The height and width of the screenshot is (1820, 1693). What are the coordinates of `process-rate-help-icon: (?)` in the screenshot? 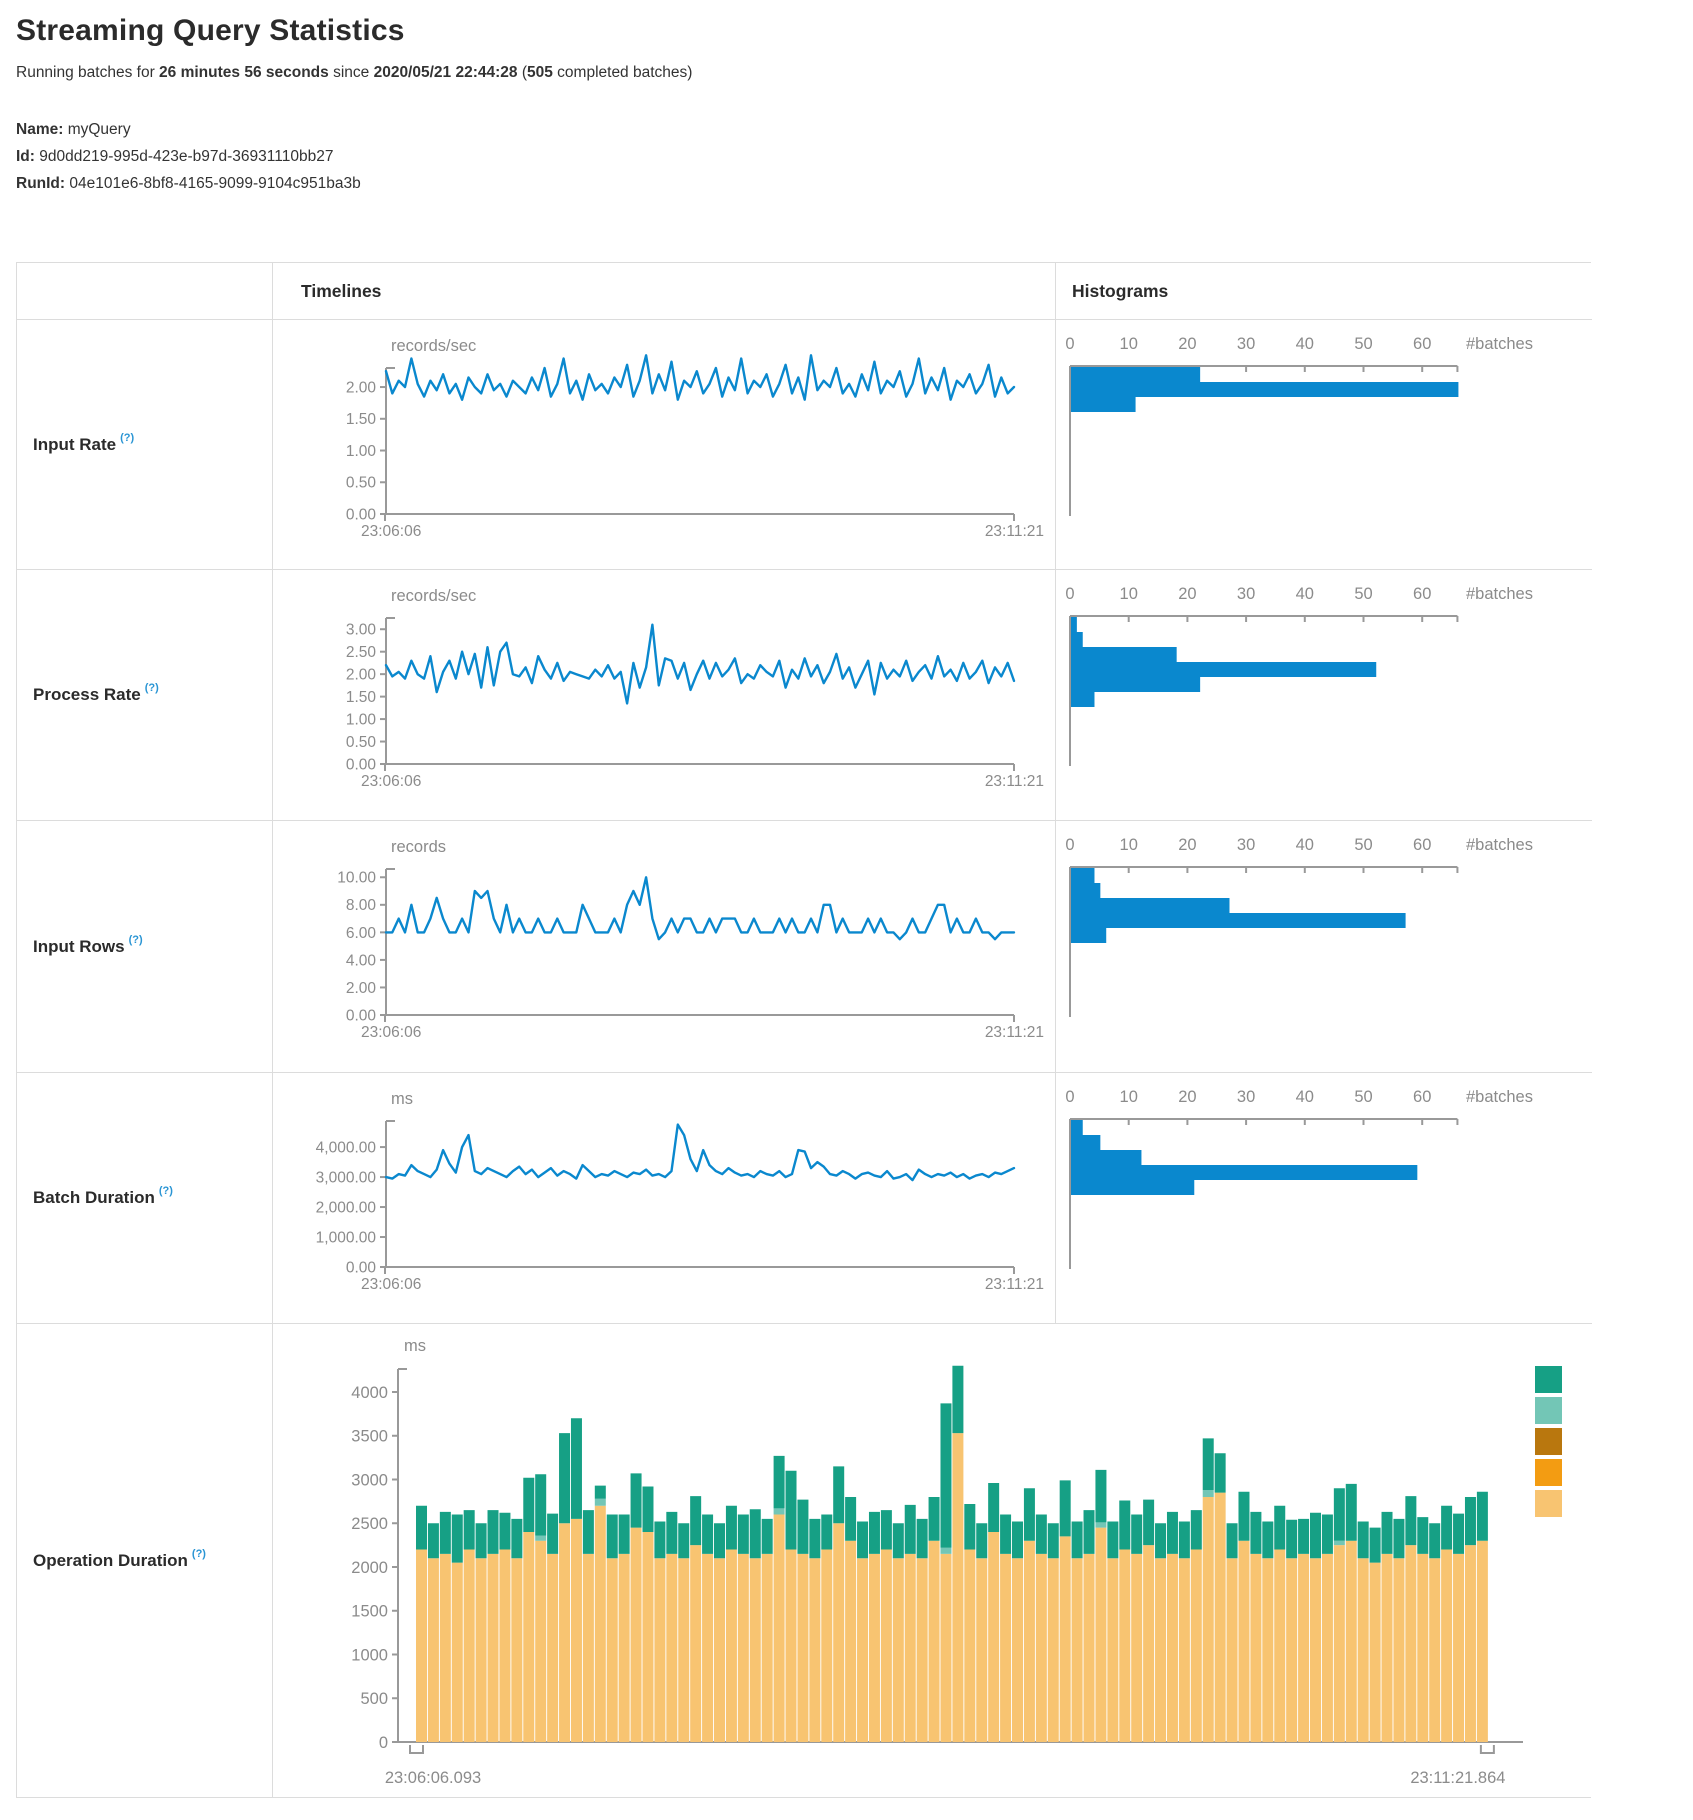 It's located at (151, 688).